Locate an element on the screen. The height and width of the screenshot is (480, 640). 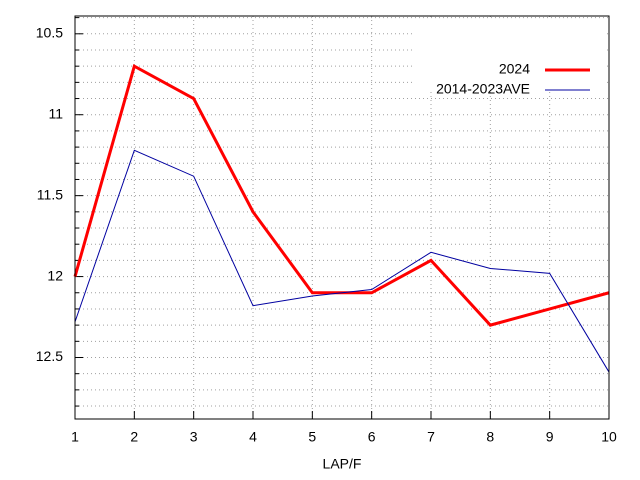
x-tick-label: 1 is located at coordinates (75, 437).